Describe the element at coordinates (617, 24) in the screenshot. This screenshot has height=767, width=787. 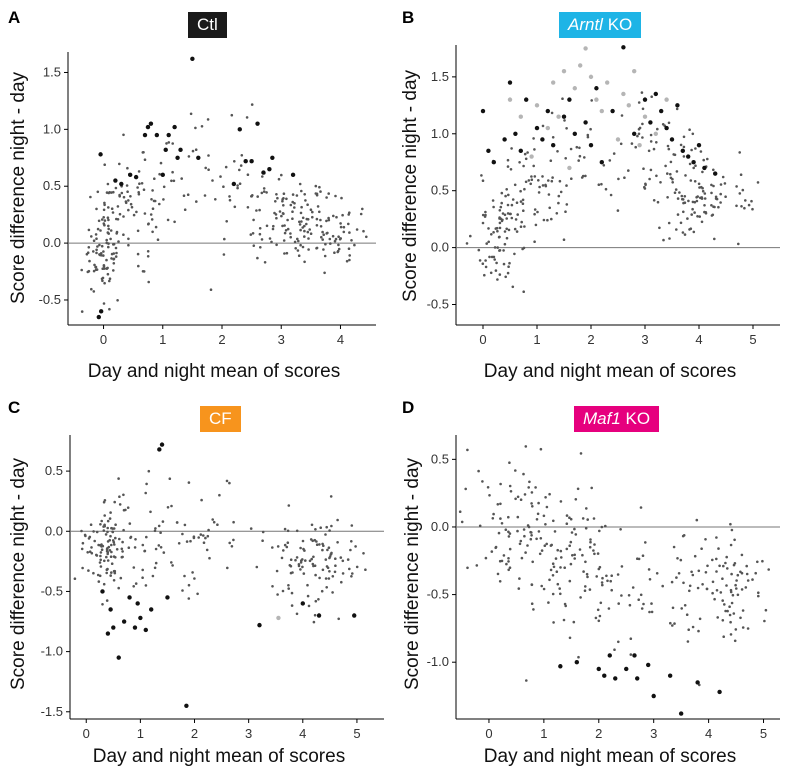
I see `badge-text: KO` at that location.